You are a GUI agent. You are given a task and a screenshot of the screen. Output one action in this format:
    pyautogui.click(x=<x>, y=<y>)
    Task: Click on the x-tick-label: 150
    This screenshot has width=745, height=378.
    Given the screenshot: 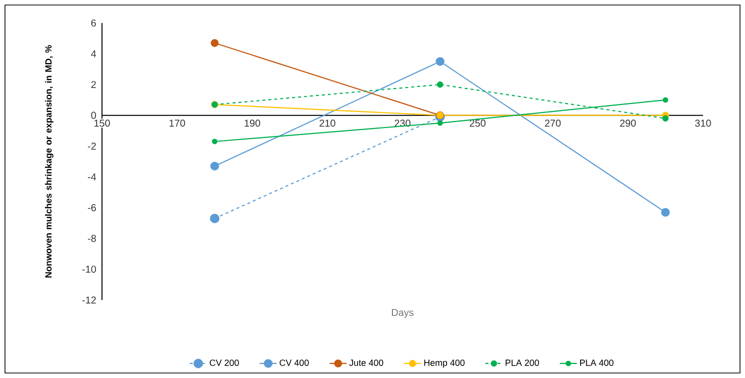 What is the action you would take?
    pyautogui.click(x=102, y=123)
    